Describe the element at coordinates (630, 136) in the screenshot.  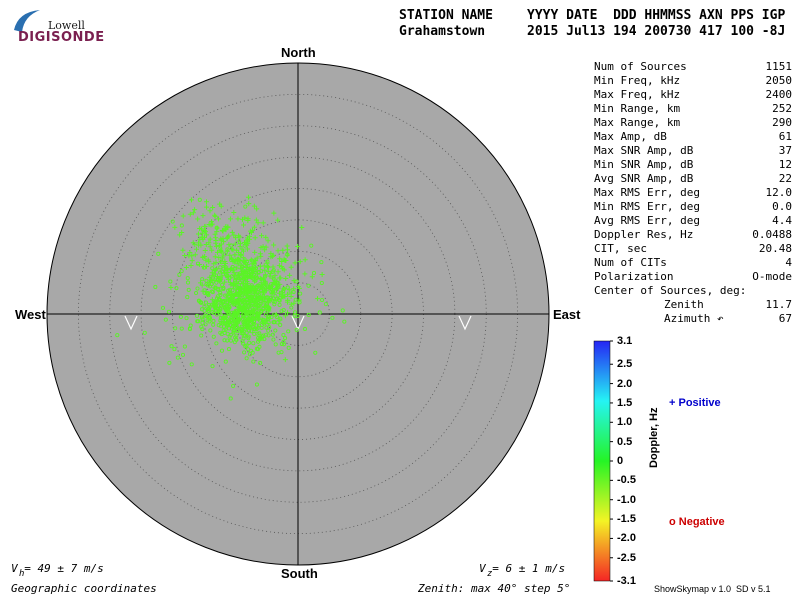
I see `stat-label: Max Amp, dB` at that location.